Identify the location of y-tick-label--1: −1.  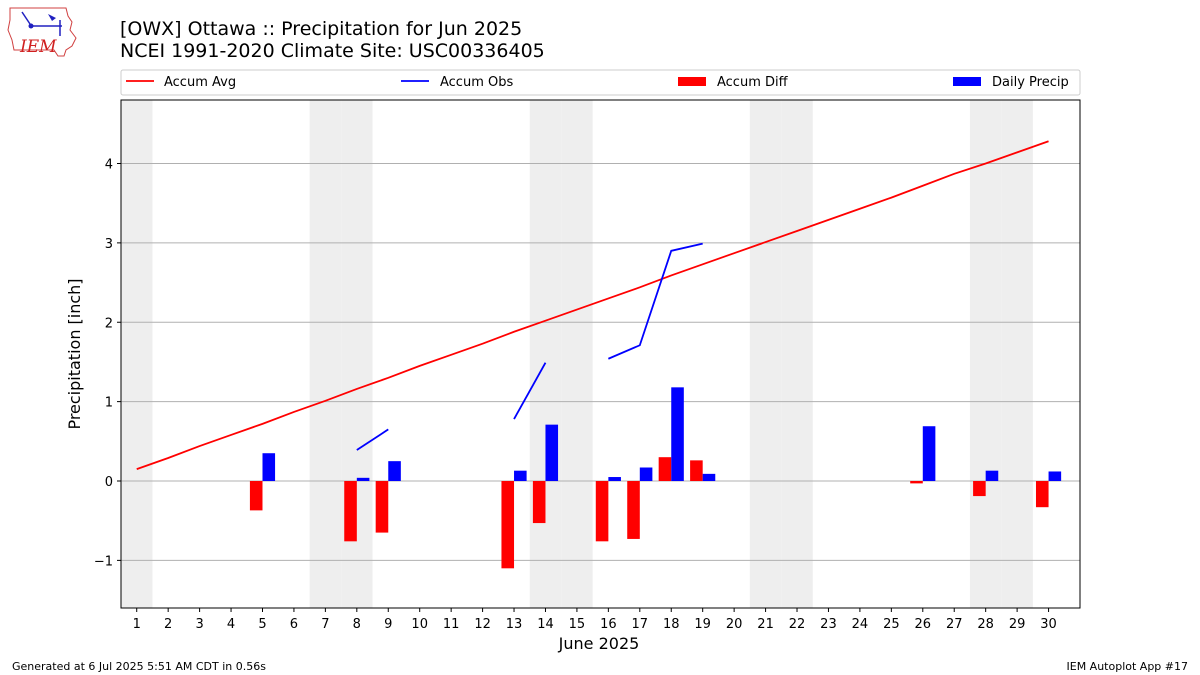
(103, 561).